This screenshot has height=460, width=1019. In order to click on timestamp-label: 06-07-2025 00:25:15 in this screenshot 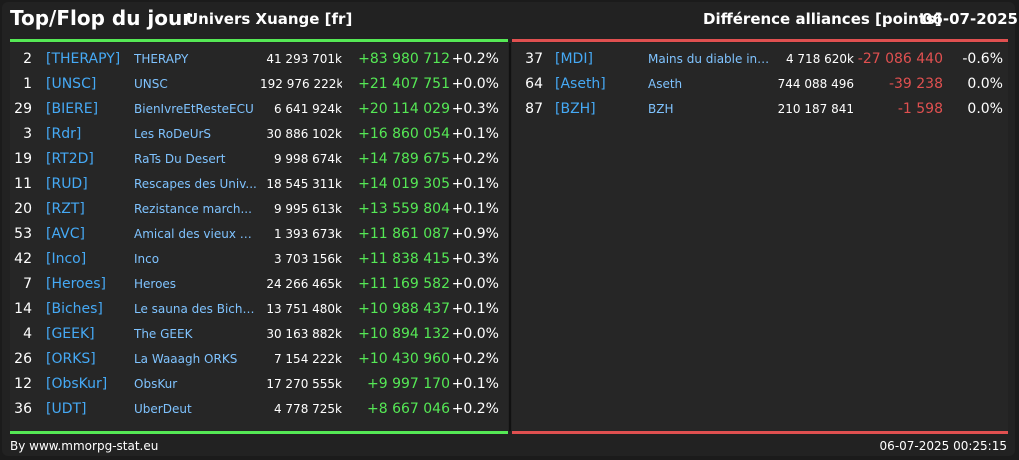, I will do `click(943, 446)`.